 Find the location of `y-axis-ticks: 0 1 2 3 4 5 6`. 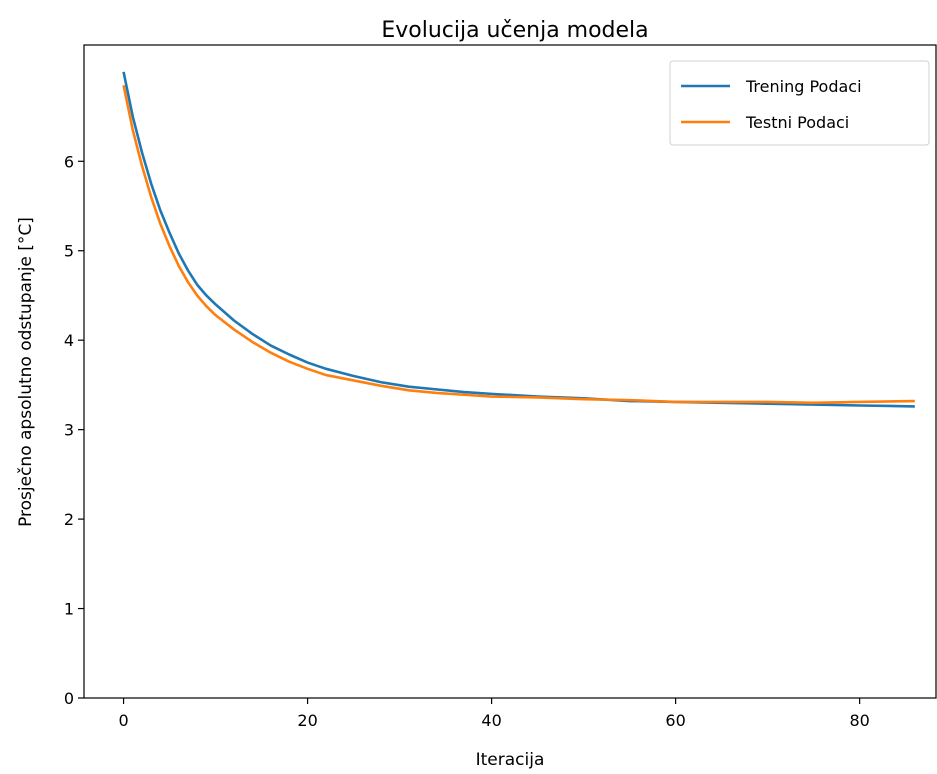

y-axis-ticks: 0 1 2 3 4 5 6 is located at coordinates (74, 430).